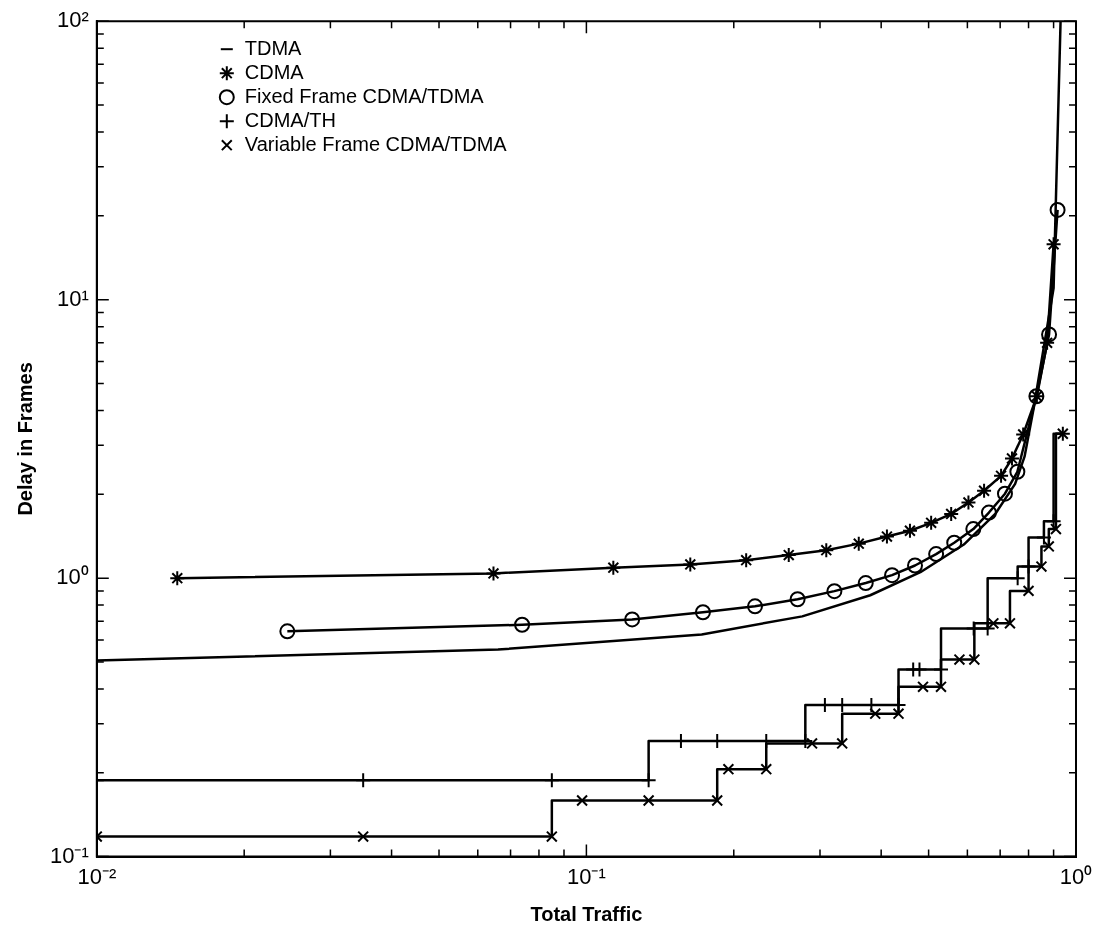 This screenshot has height=939, width=1104. Describe the element at coordinates (364, 95) in the screenshot. I see `legend-label: Fixed Frame CDMA/TDMA` at that location.